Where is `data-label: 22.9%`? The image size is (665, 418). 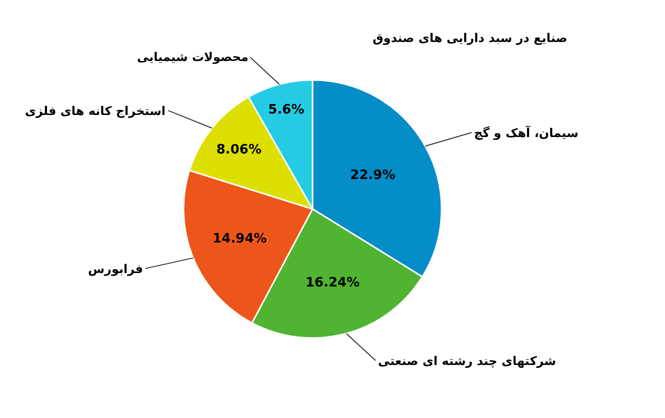
data-label: 22.9% is located at coordinates (373, 175).